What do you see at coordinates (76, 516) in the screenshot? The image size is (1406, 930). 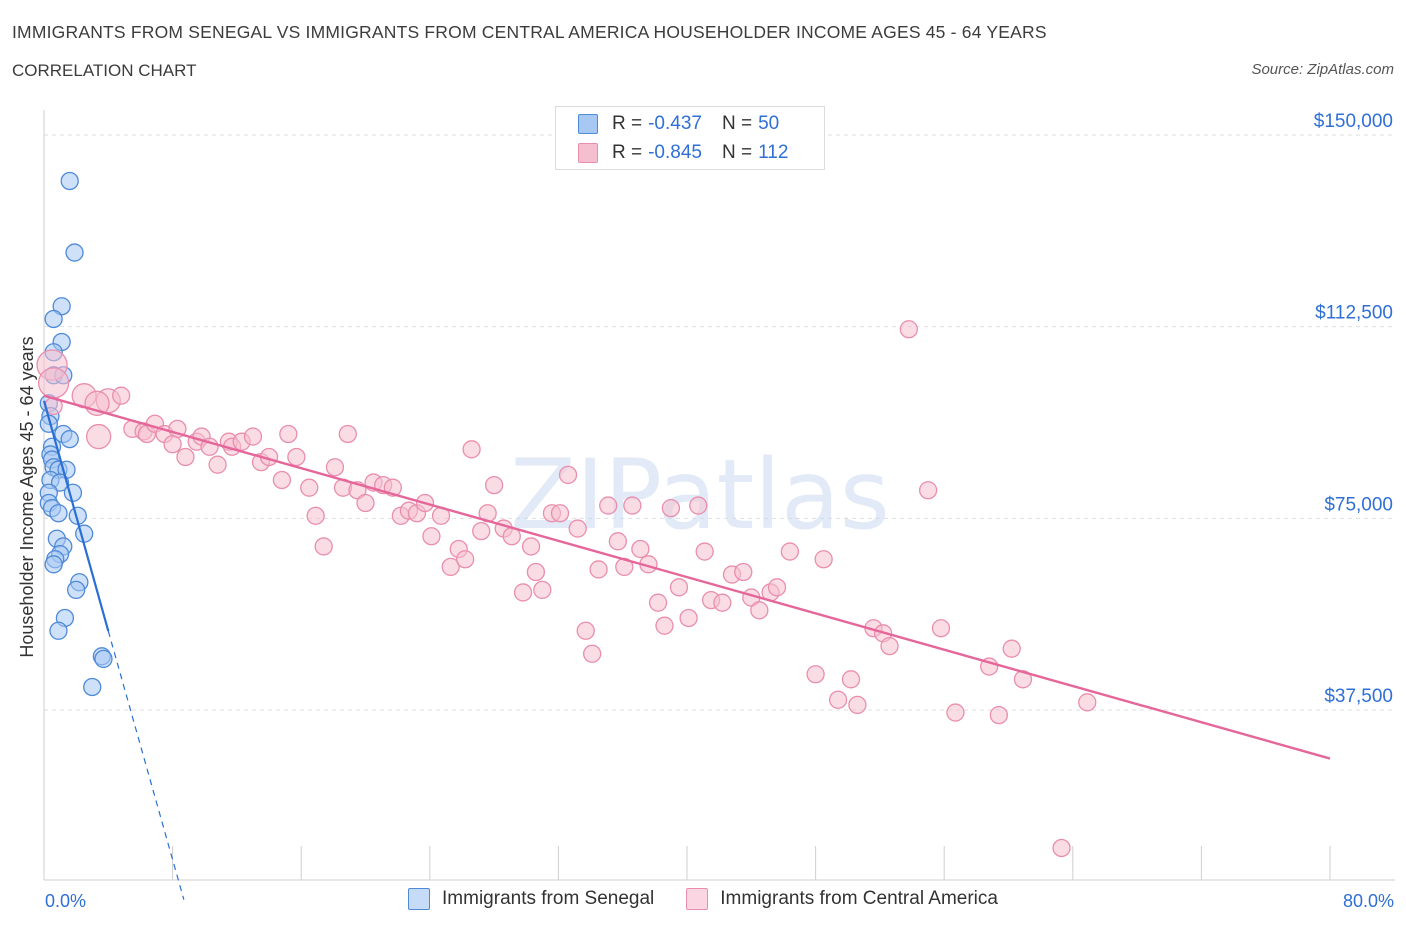 I see `senegal-trend-line` at bounding box center [76, 516].